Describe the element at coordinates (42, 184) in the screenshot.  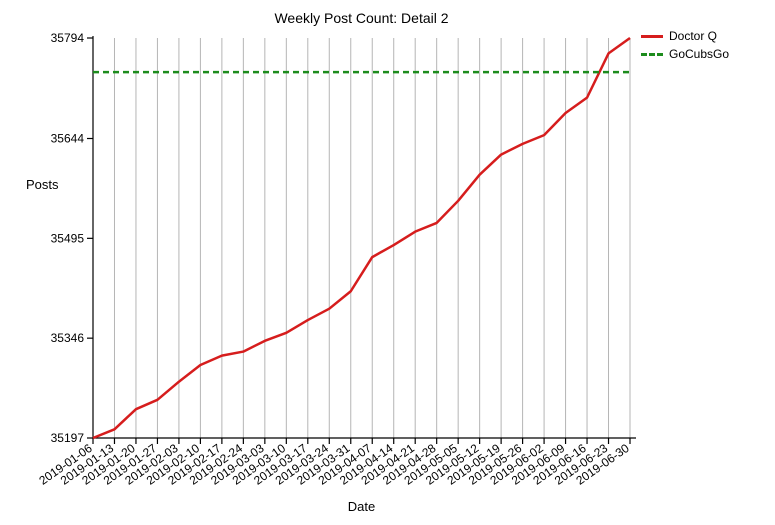
I see `y-axis-label: Posts` at that location.